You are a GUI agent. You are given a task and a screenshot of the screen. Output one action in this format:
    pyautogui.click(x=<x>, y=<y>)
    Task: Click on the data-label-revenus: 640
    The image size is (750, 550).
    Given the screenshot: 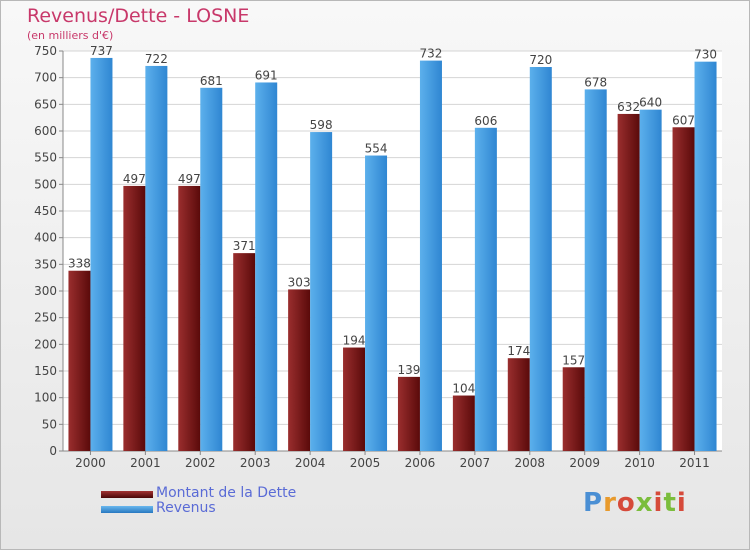 What is the action you would take?
    pyautogui.click(x=650, y=103)
    